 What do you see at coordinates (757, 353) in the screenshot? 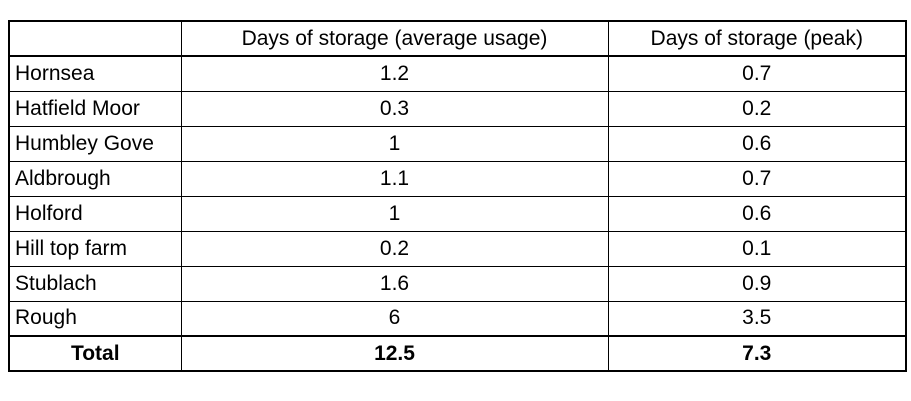
I see `total-value: 7.3` at bounding box center [757, 353].